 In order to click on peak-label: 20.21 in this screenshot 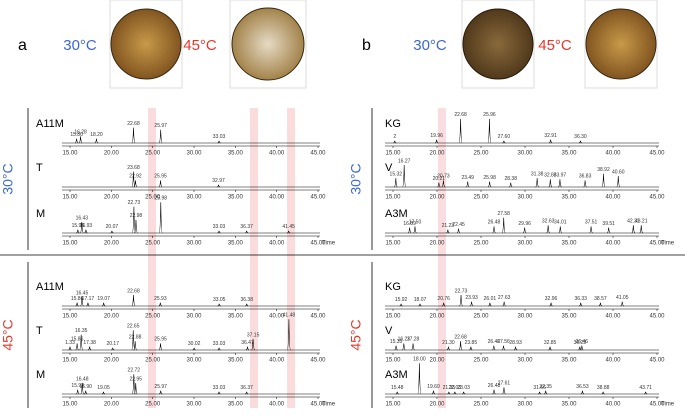, I will do `click(439, 179)`.